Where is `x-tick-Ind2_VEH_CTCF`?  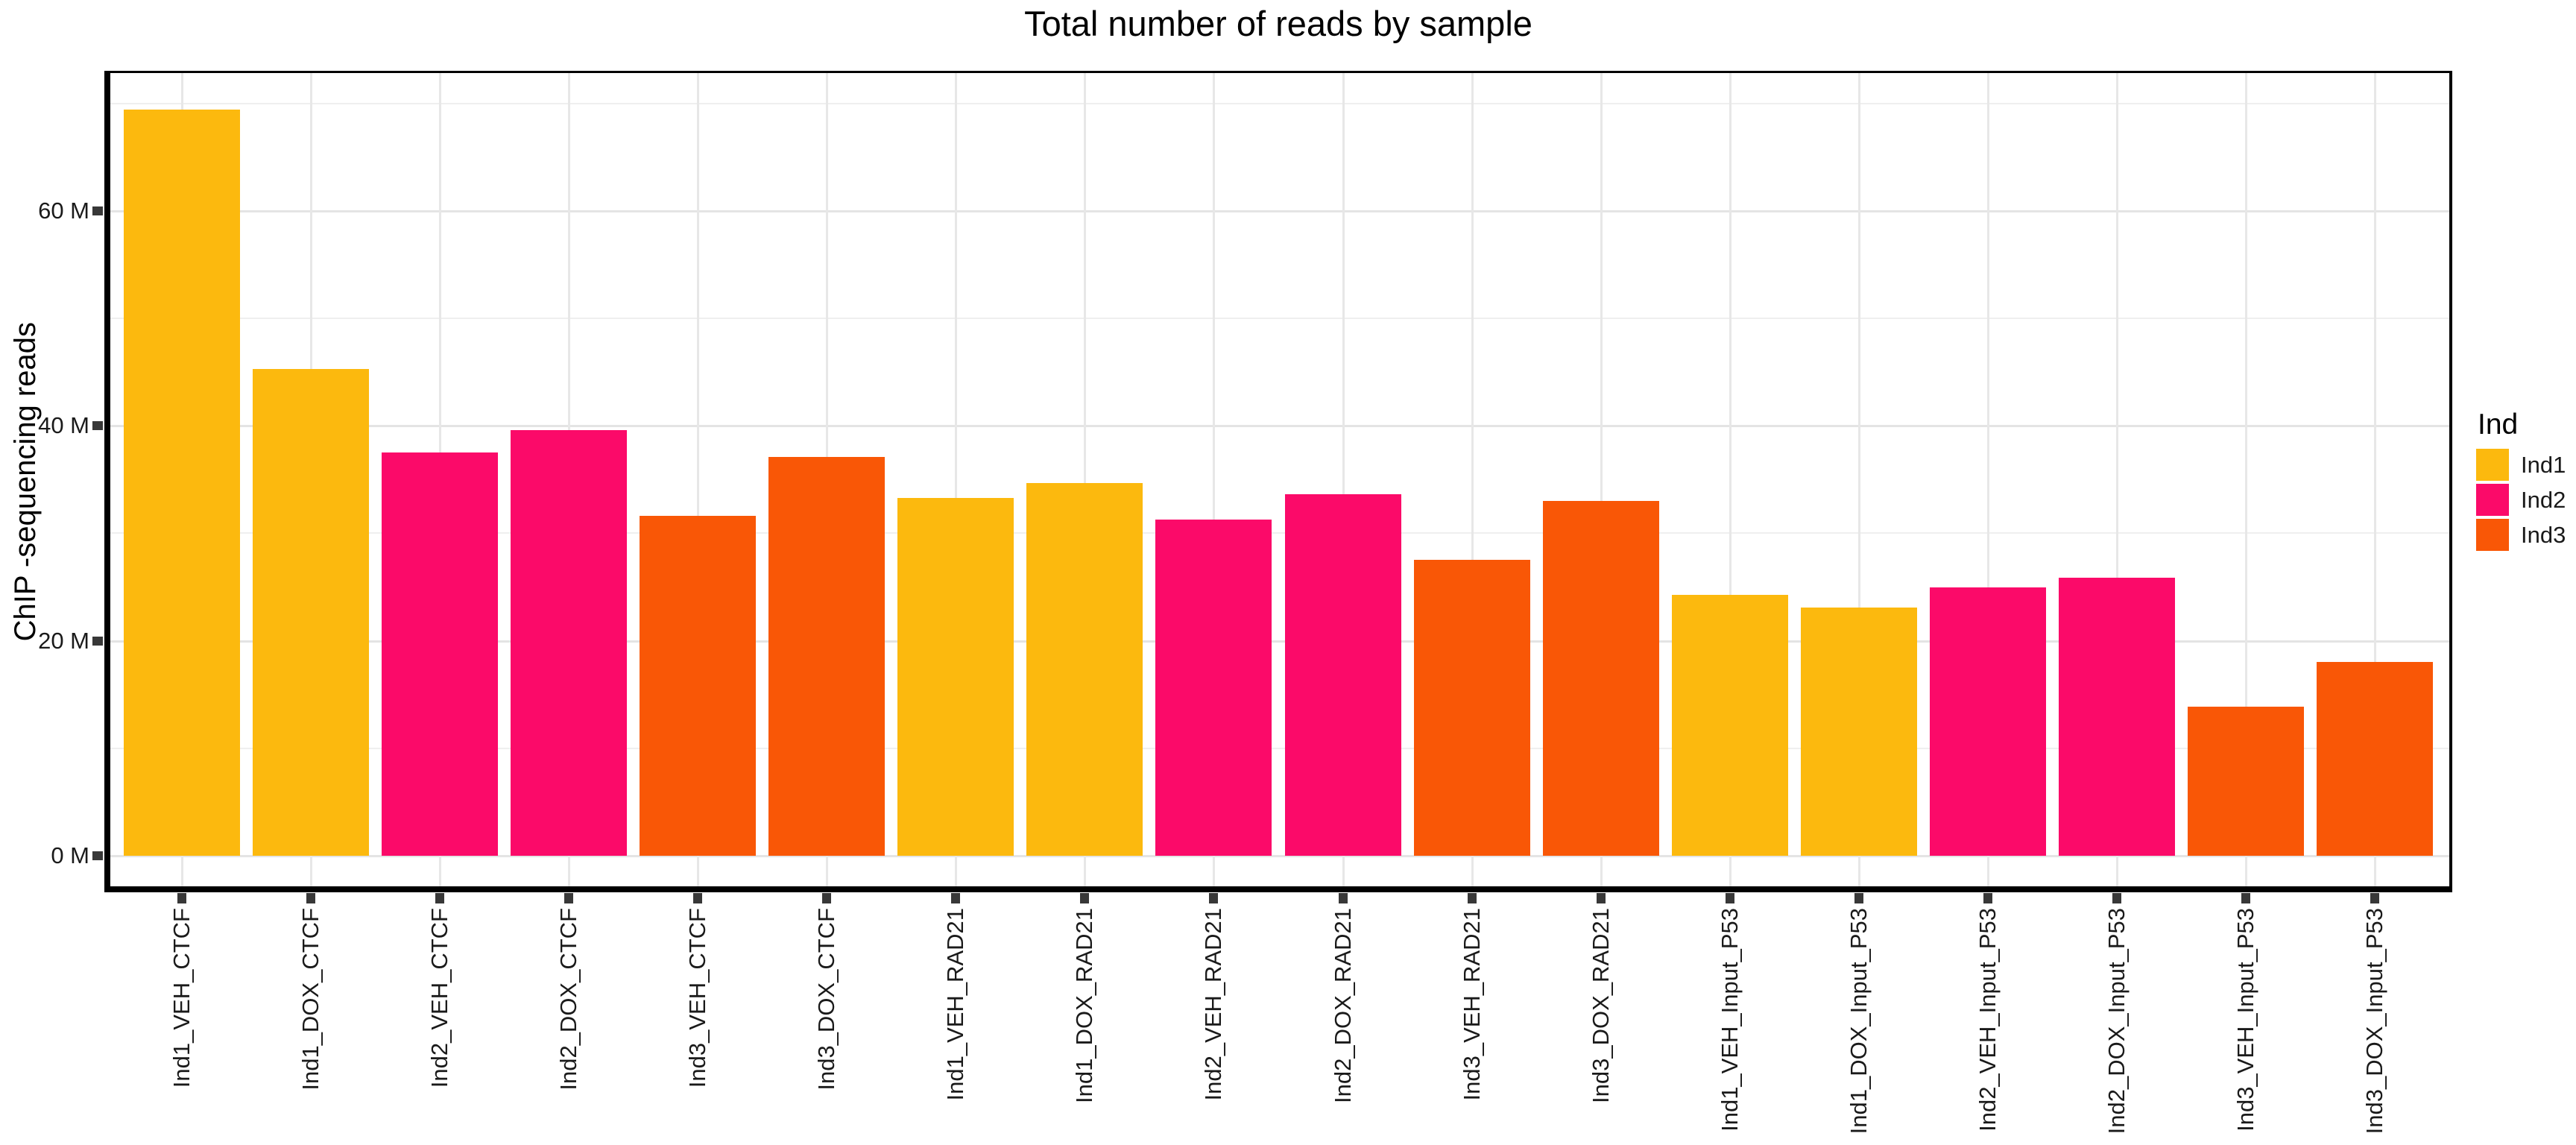
x-tick-Ind2_VEH_CTCF is located at coordinates (439, 898).